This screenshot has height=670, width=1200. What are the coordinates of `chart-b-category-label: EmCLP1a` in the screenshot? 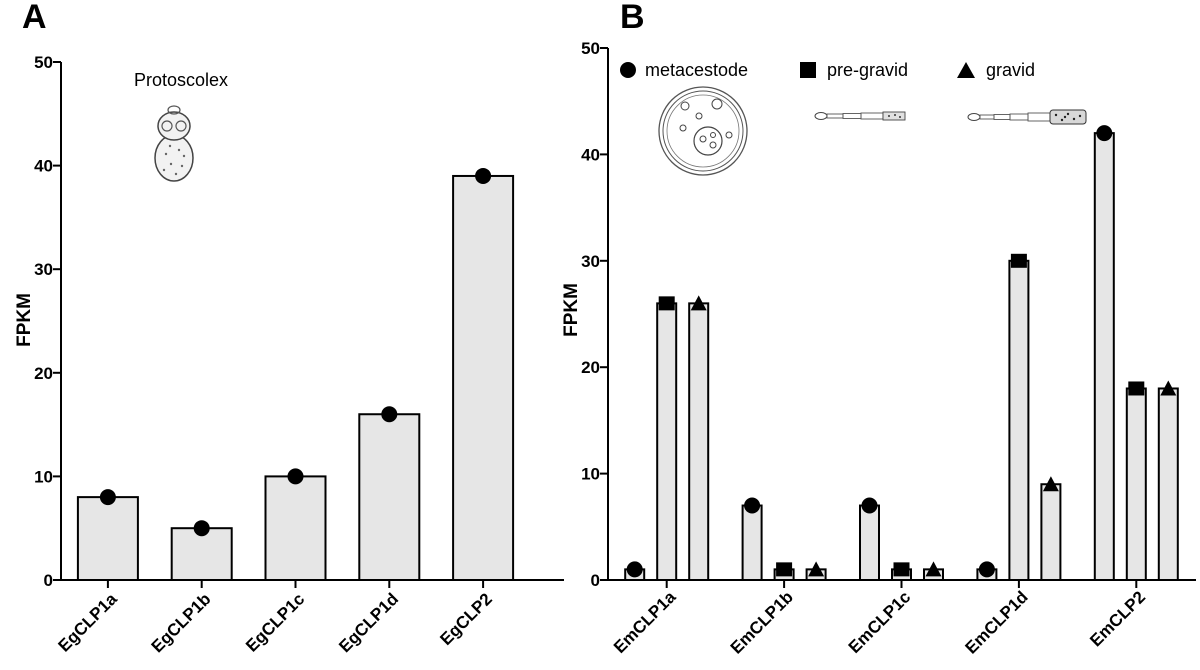 It's located at (645, 622).